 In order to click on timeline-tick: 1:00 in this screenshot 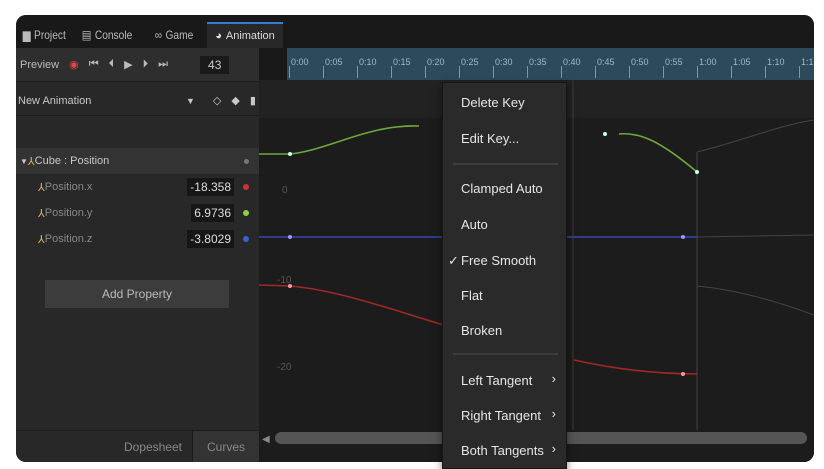, I will do `click(708, 62)`.